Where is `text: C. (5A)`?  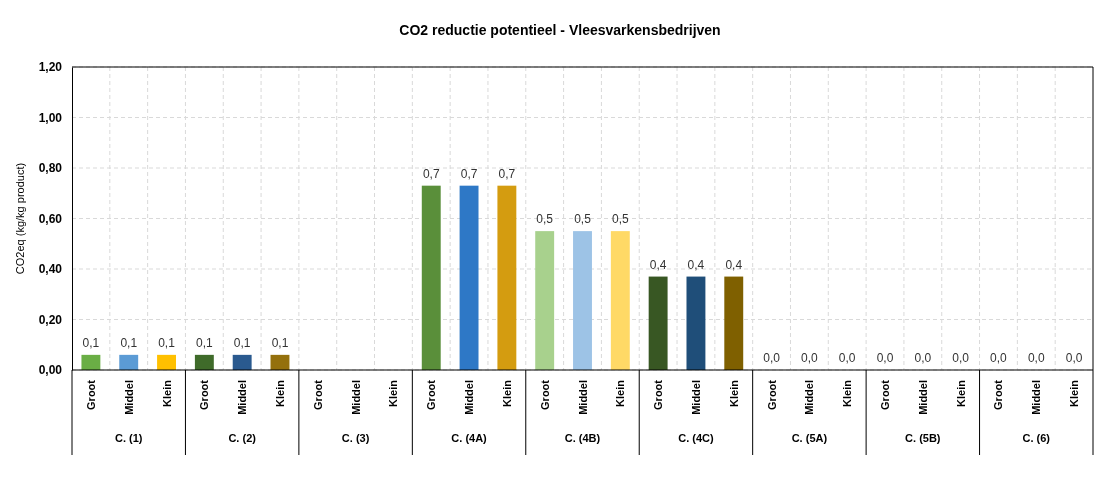 text: C. (5A) is located at coordinates (809, 438).